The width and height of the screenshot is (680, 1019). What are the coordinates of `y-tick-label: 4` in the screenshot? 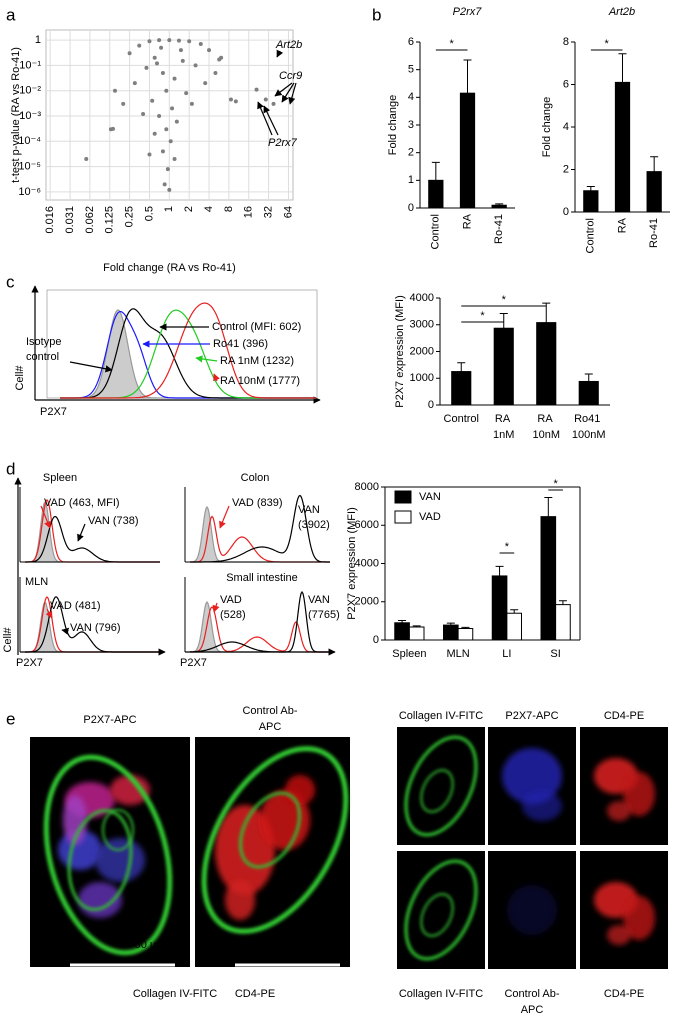 It's located at (566, 127).